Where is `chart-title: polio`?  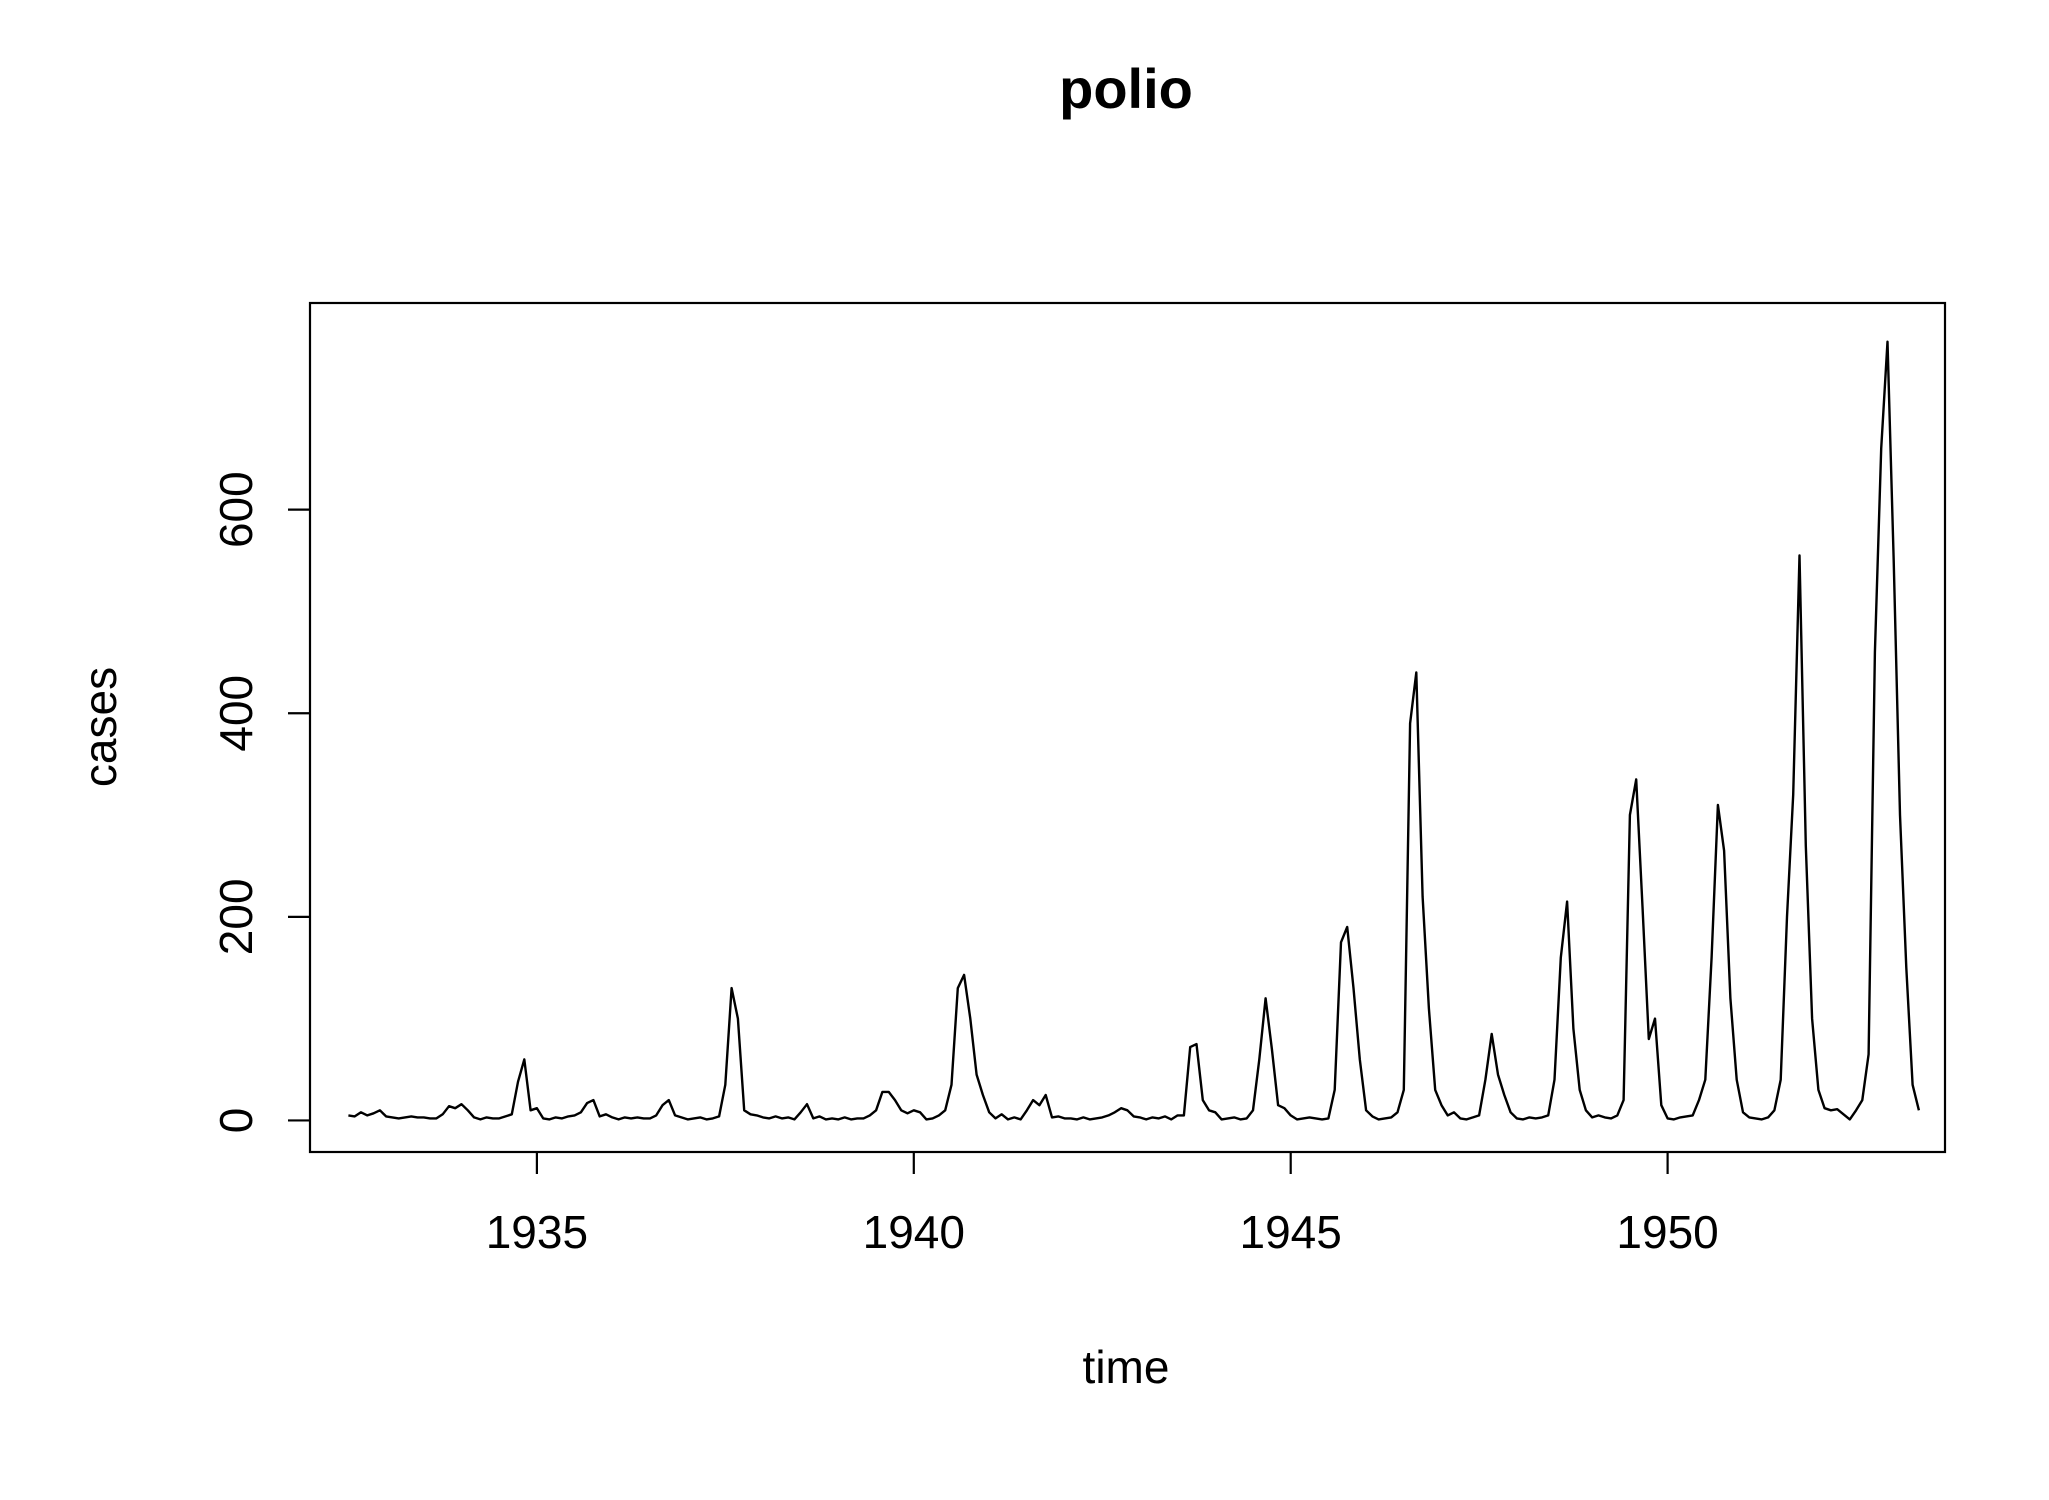
chart-title: polio is located at coordinates (1126, 88).